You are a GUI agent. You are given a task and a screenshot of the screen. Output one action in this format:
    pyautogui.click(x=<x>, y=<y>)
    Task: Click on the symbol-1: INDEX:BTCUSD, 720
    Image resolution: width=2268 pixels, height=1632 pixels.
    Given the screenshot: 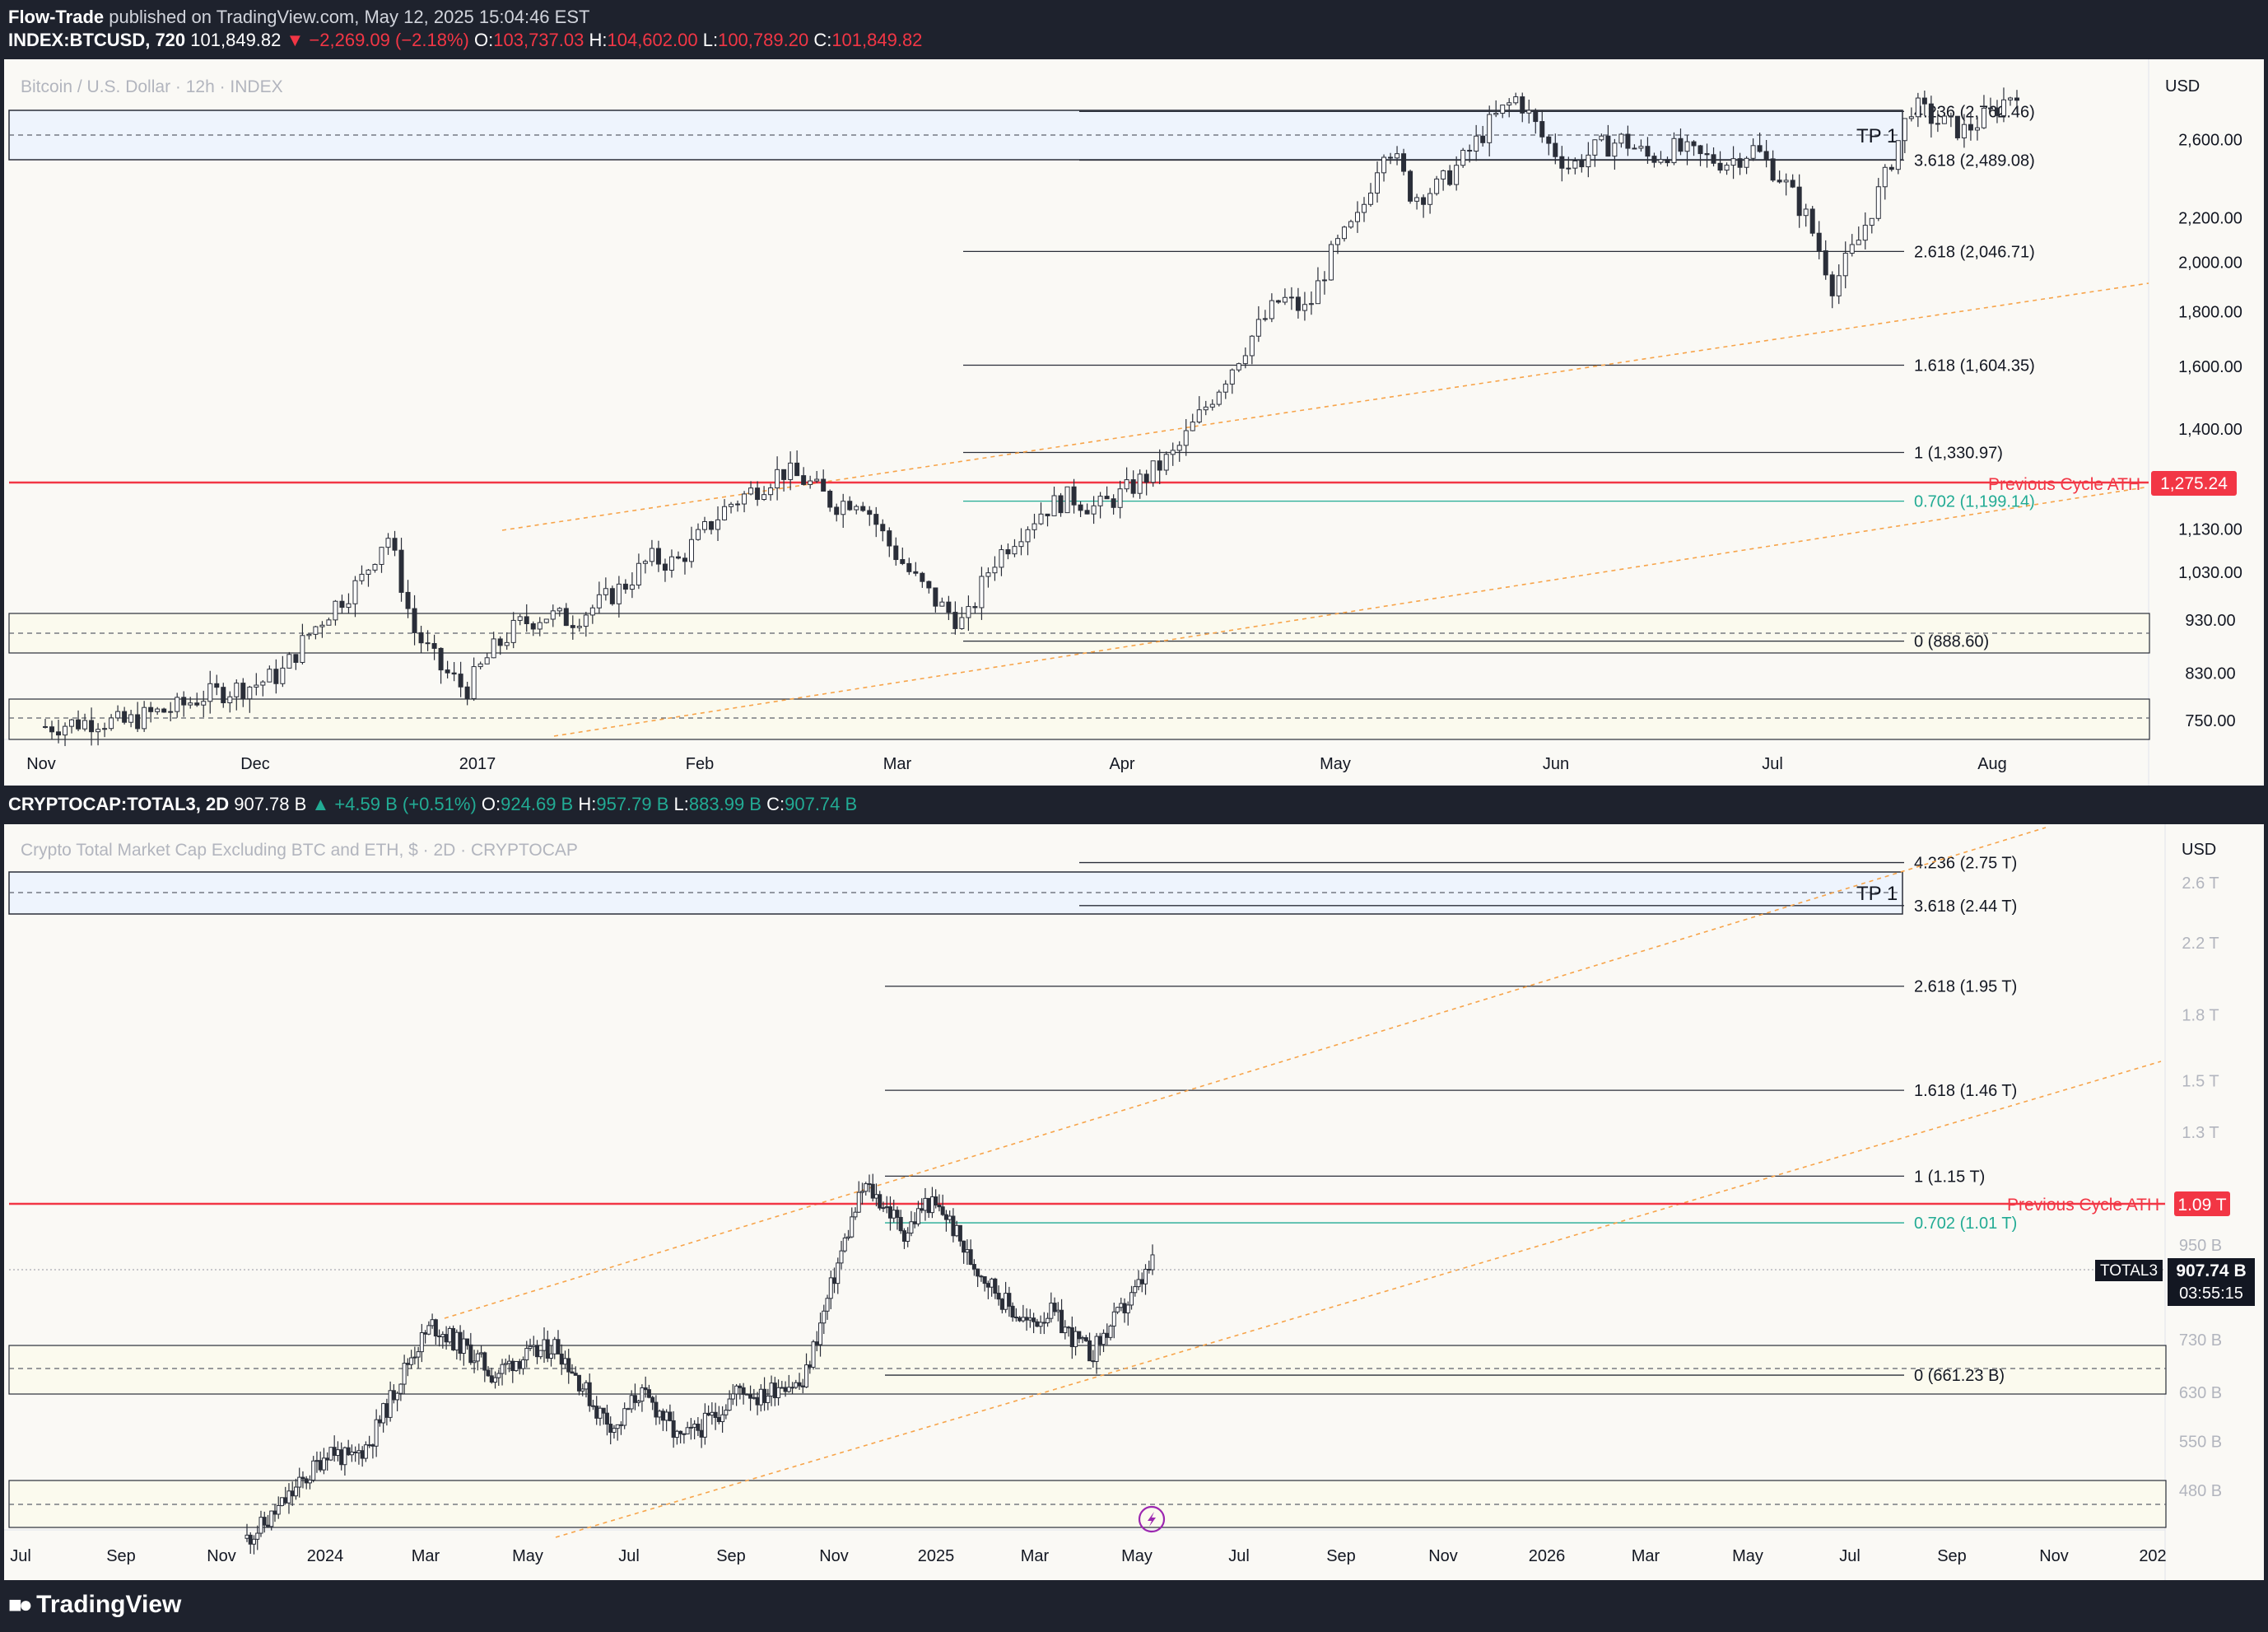 What is the action you would take?
    pyautogui.click(x=97, y=40)
    